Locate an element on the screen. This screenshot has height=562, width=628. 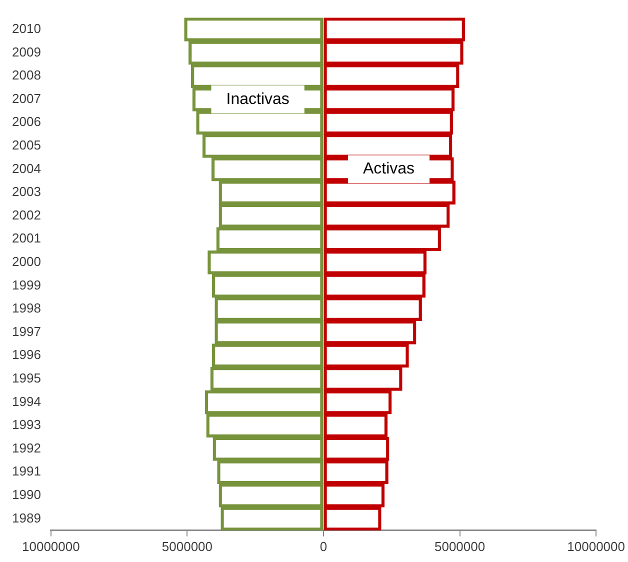
y-tick-label: 1989 is located at coordinates (26, 518).